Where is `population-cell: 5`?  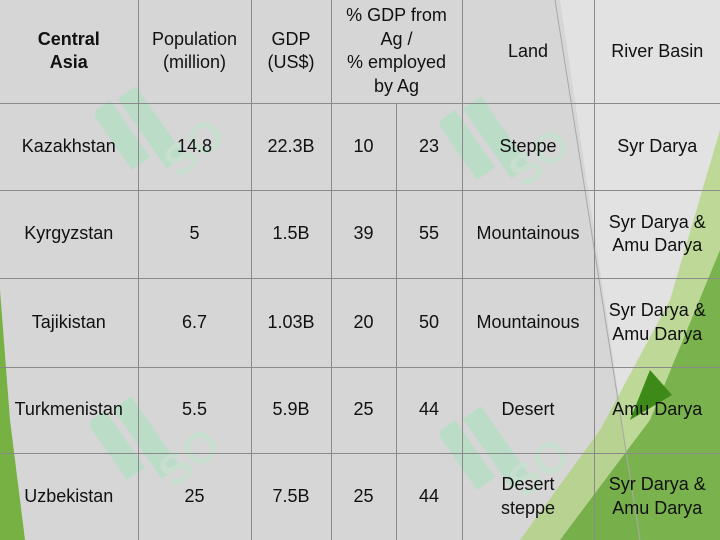
population-cell: 5 is located at coordinates (194, 234).